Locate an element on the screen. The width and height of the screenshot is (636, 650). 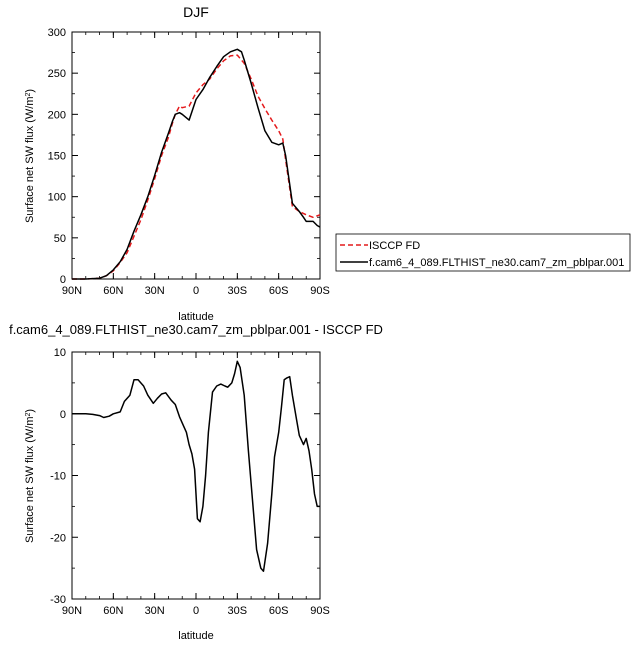
top-x-tick-label: 30N is located at coordinates (155, 291).